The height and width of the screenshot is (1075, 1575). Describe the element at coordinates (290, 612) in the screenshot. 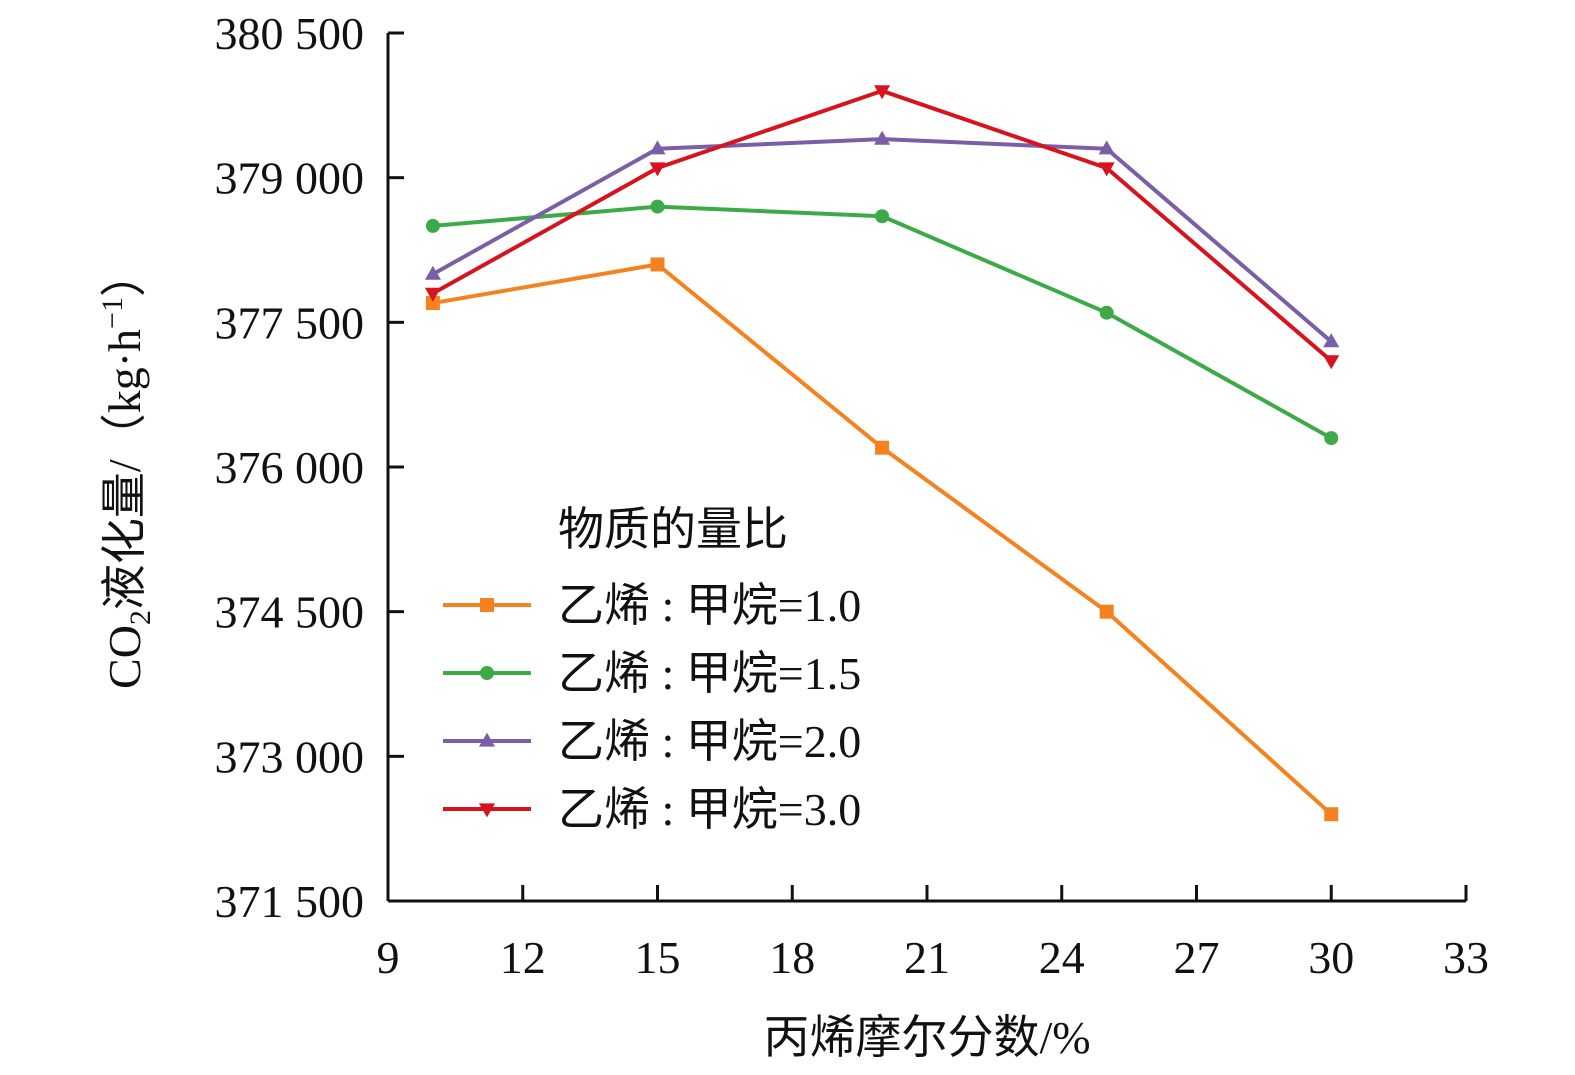

I see `y-tick-label: 374 500` at that location.